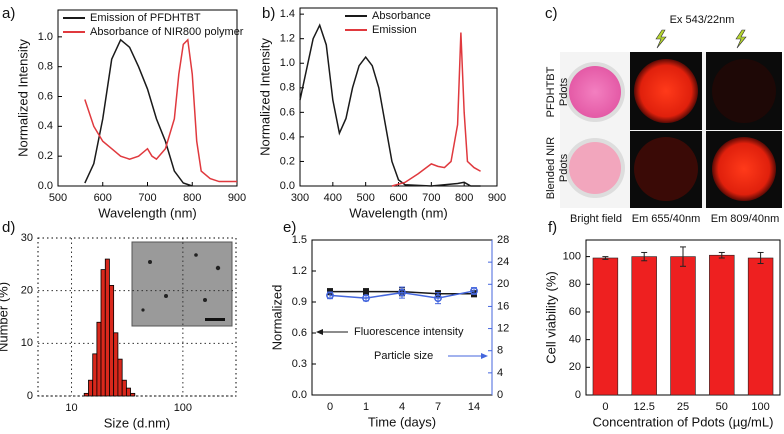  I want to click on y-tick-label: 0.3, so click(299, 364).